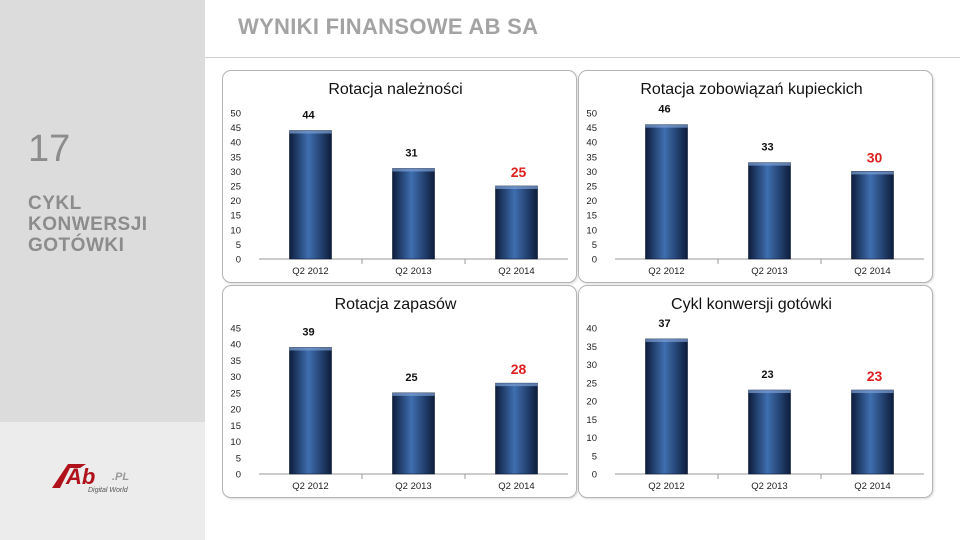  Describe the element at coordinates (582, 57) in the screenshot. I see `header-divider` at that location.